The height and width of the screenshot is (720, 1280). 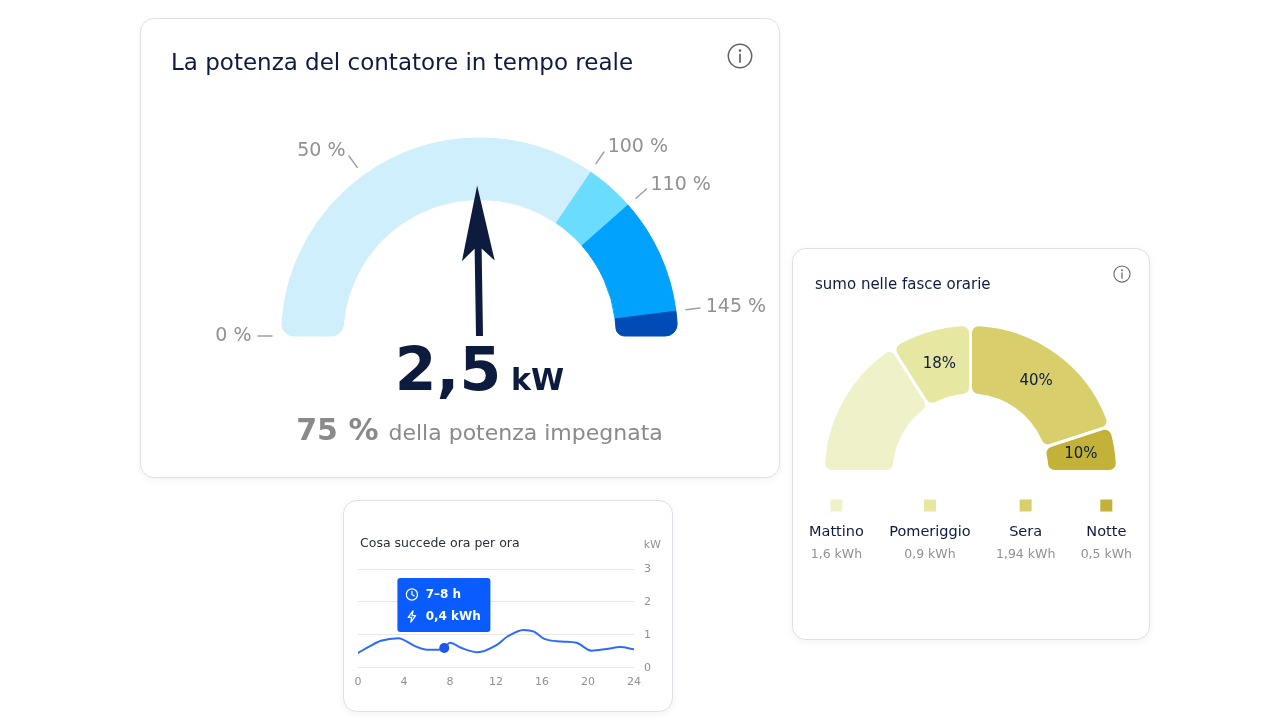 What do you see at coordinates (647, 667) in the screenshot?
I see `y-tick-label: 0` at bounding box center [647, 667].